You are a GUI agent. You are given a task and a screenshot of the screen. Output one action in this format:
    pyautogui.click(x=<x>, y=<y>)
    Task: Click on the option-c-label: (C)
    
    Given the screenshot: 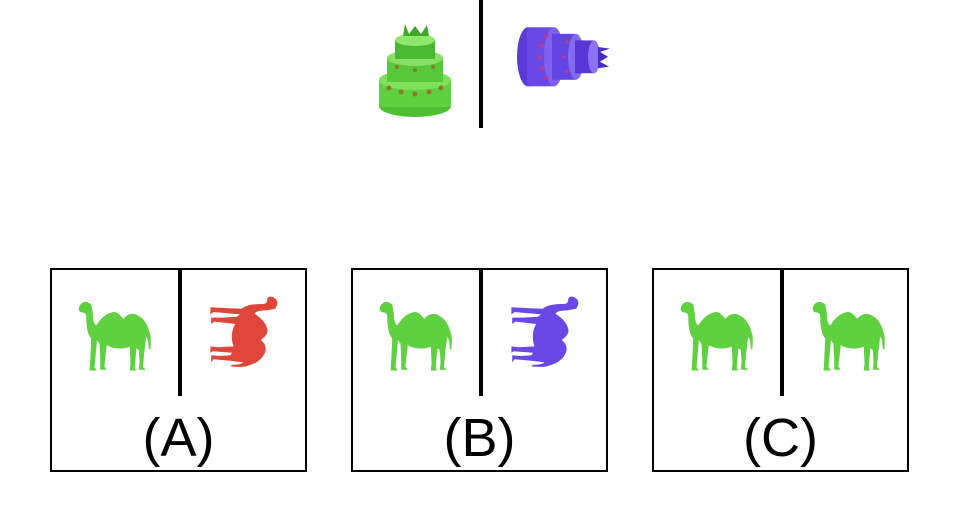 What is the action you would take?
    pyautogui.click(x=780, y=438)
    